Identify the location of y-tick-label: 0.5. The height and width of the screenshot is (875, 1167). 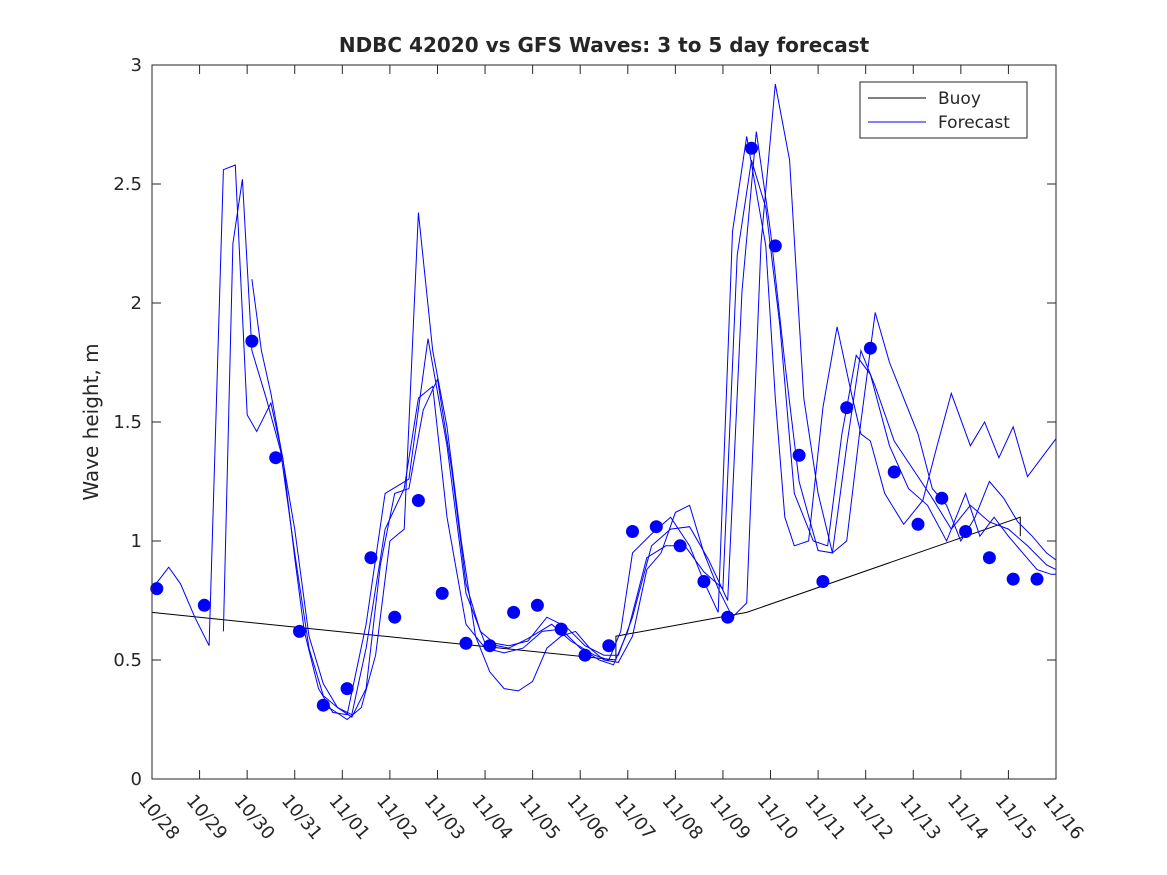
(127, 660).